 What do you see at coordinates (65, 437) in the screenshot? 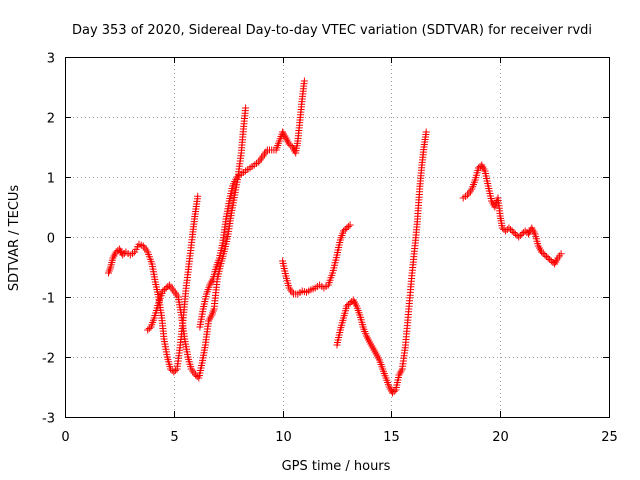
I see `x-tick-label: 0` at bounding box center [65, 437].